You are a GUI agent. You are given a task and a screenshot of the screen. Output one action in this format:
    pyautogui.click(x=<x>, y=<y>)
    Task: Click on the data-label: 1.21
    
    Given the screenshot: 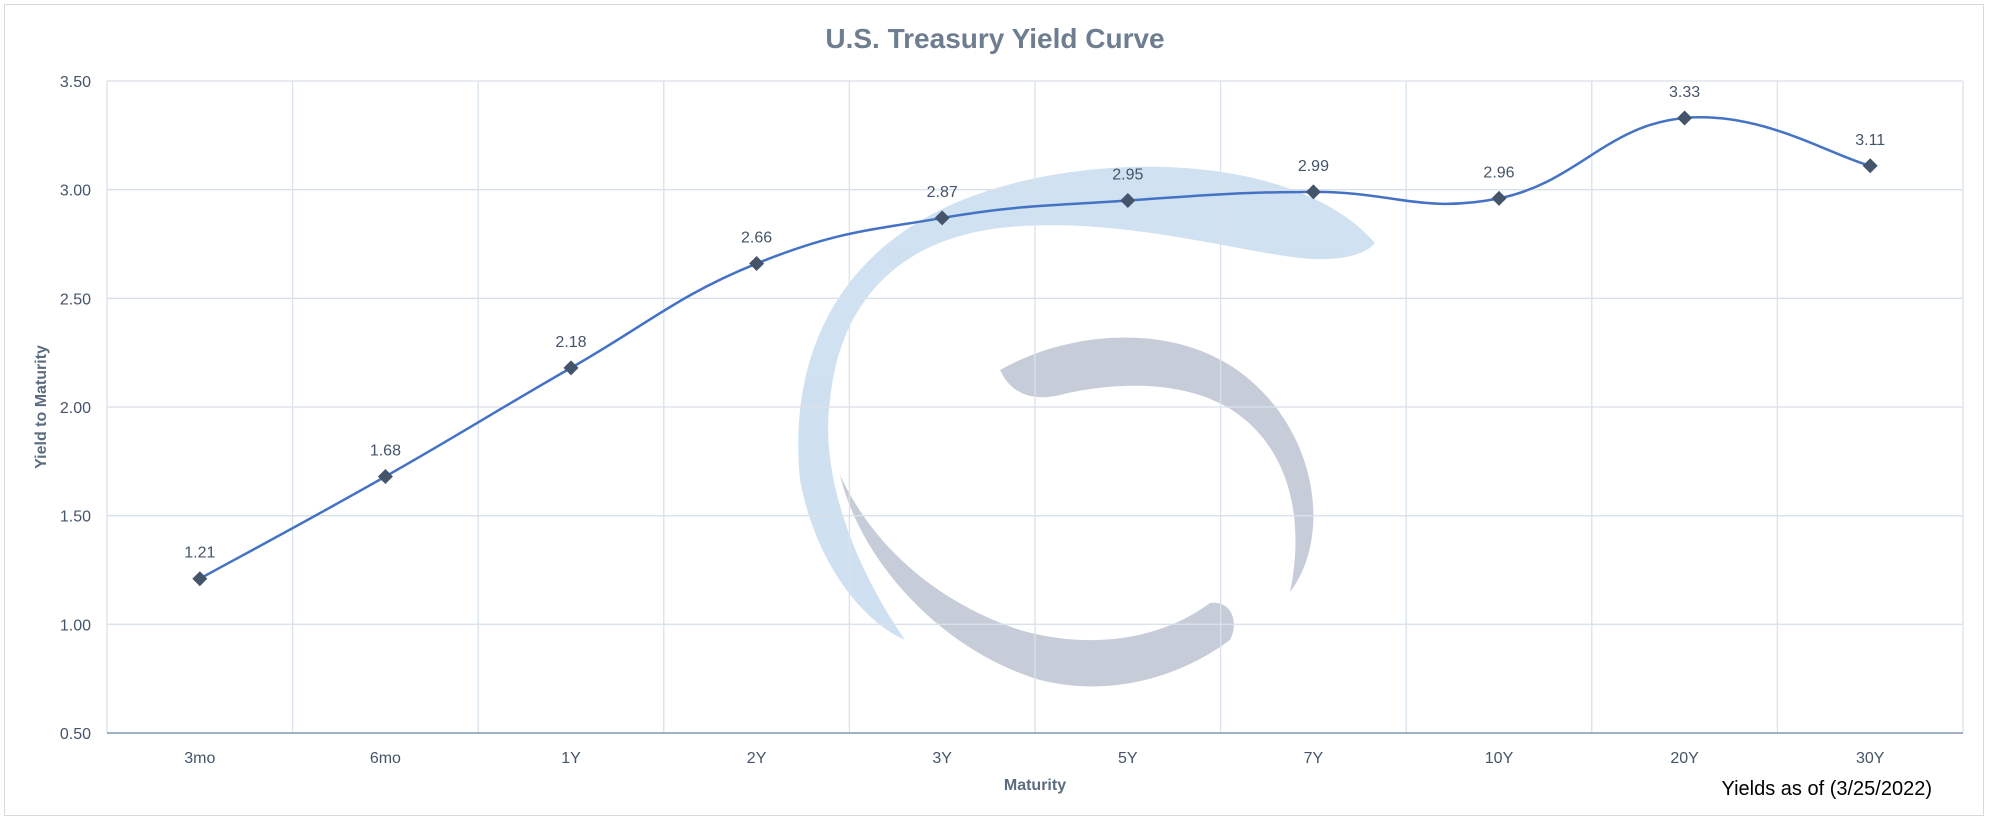 What is the action you would take?
    pyautogui.click(x=199, y=553)
    